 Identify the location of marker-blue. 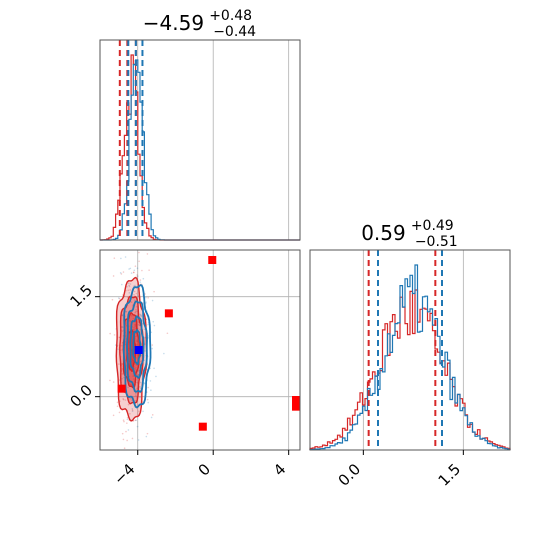
(138, 350).